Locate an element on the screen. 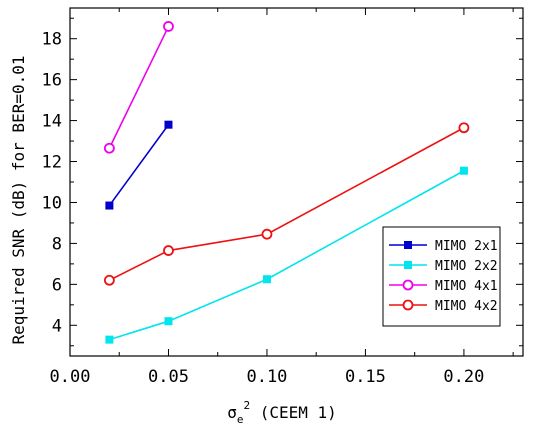 The height and width of the screenshot is (437, 550). x-axis-title-sub: e is located at coordinates (240, 419).